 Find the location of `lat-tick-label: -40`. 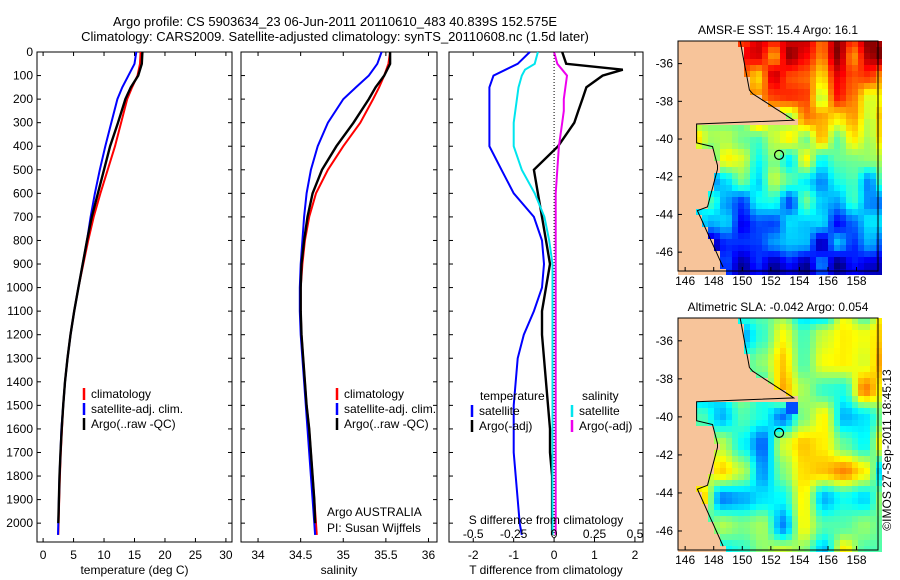

lat-tick-label: -40 is located at coordinates (665, 139).